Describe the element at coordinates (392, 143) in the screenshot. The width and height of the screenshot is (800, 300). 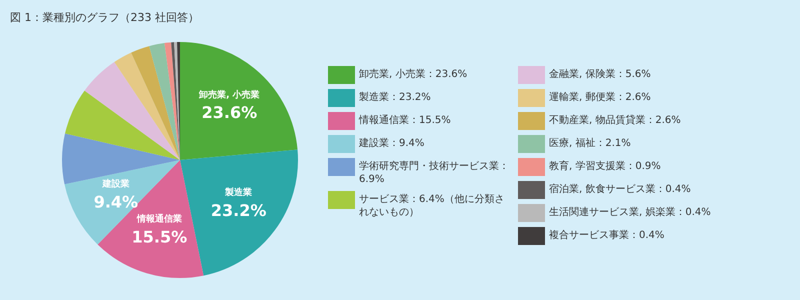
I see `legend-label: 建設業：9.4%` at that location.